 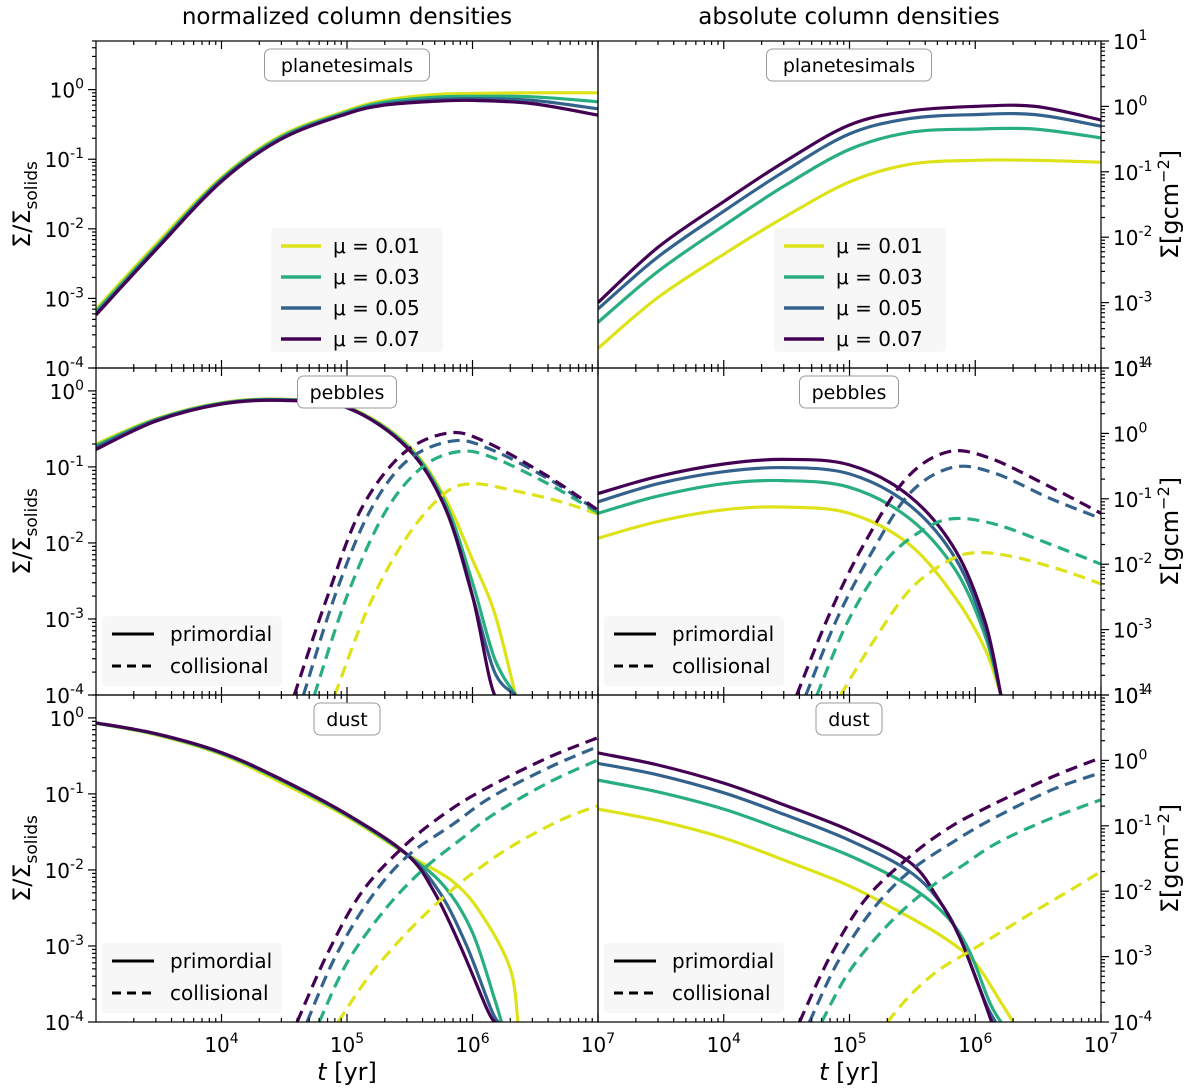 I want to click on x-tick-label: 10⁵, so click(x=849, y=1044).